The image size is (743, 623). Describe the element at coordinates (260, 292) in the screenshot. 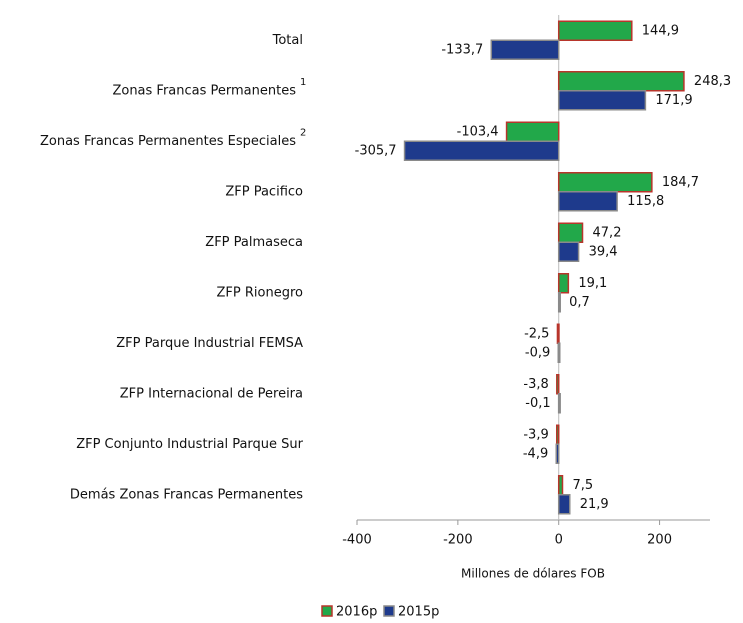

I see `y-tick-label: ZFP Rionegro` at that location.